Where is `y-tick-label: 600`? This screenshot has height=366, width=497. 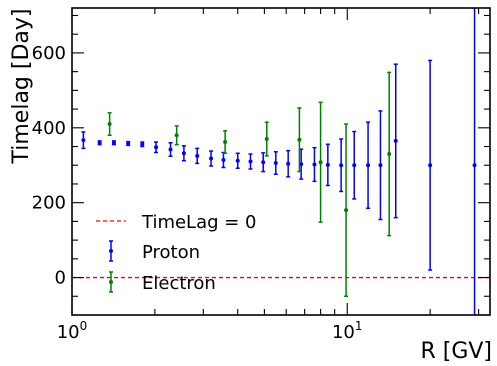 y-tick-label: 600 is located at coordinates (49, 53).